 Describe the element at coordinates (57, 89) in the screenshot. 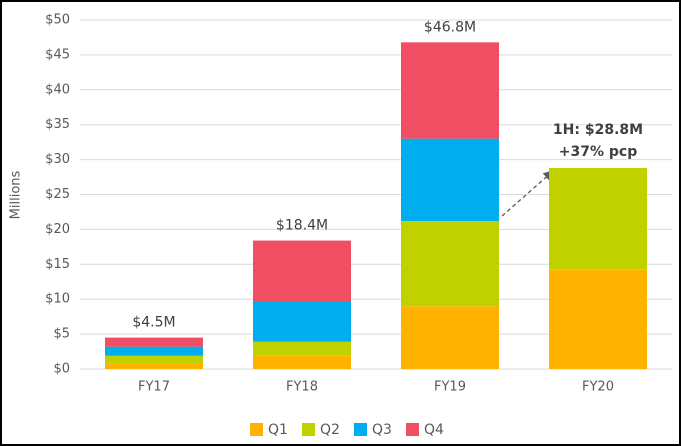

I see `y-tick-label: $40` at that location.